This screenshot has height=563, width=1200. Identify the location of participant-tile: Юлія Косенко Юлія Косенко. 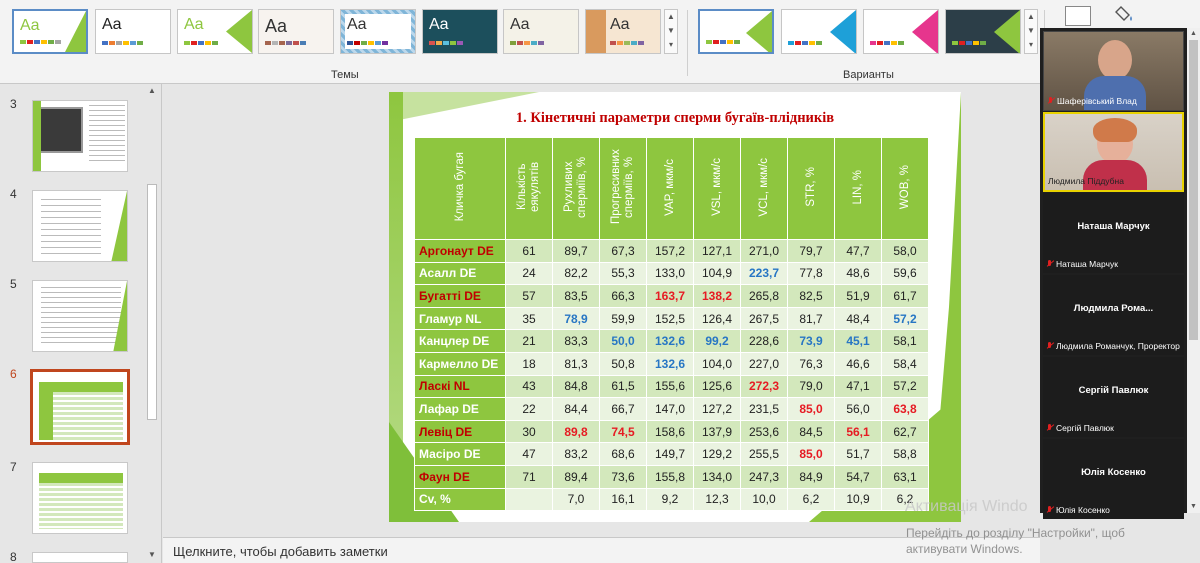
(1113, 479).